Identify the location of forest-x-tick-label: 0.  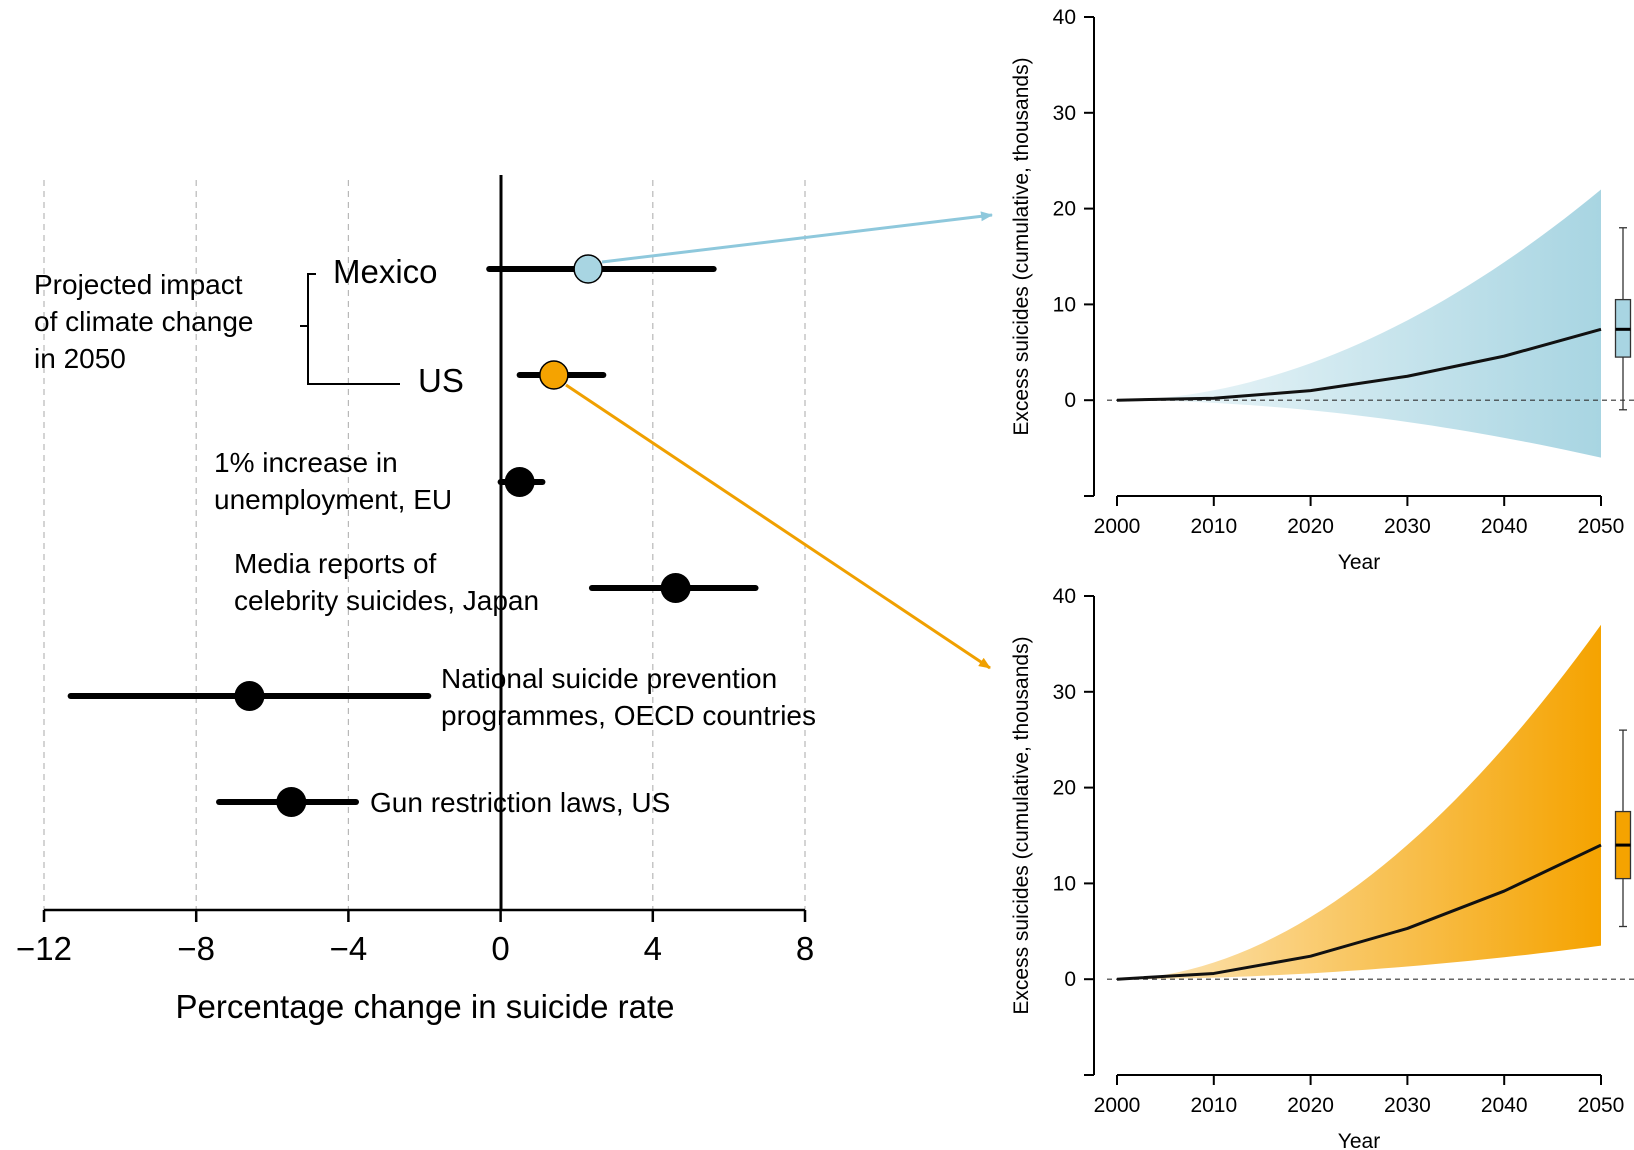
(500, 948).